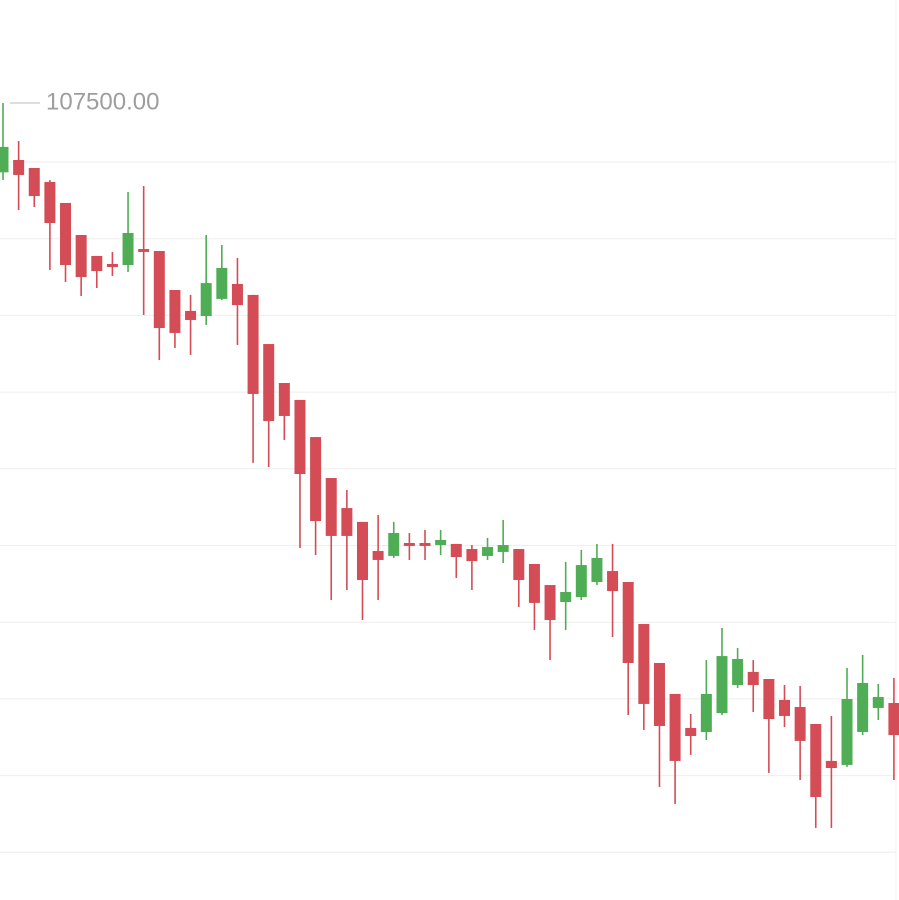 This screenshot has height=900, width=899. Describe the element at coordinates (102, 101) in the screenshot. I see `max-label: 107500.00` at that location.